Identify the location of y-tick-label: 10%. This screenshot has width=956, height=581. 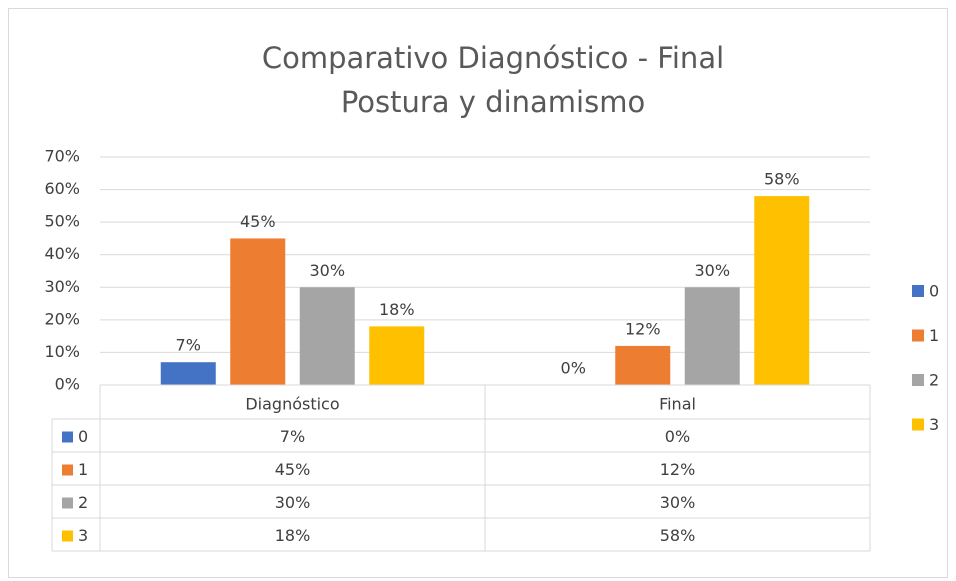
(62, 351).